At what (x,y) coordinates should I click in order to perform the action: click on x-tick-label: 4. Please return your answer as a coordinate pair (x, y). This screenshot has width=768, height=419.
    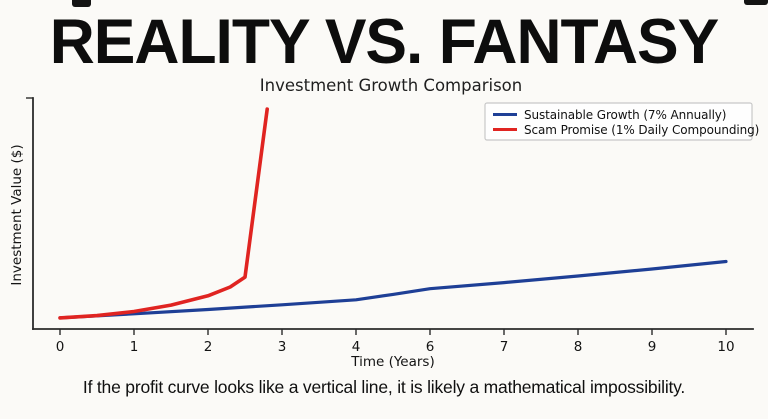
    Looking at the image, I should click on (356, 347).